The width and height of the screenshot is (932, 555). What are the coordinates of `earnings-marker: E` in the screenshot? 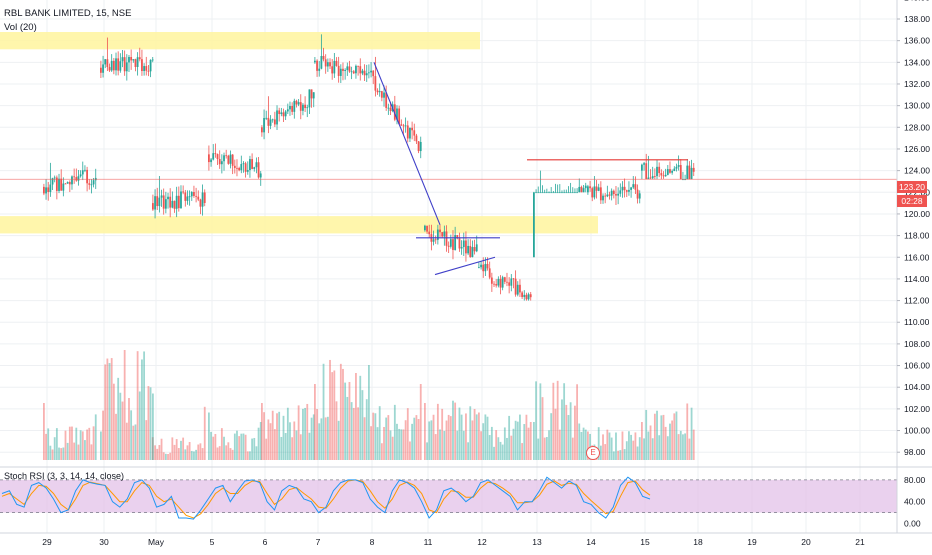 It's located at (593, 453).